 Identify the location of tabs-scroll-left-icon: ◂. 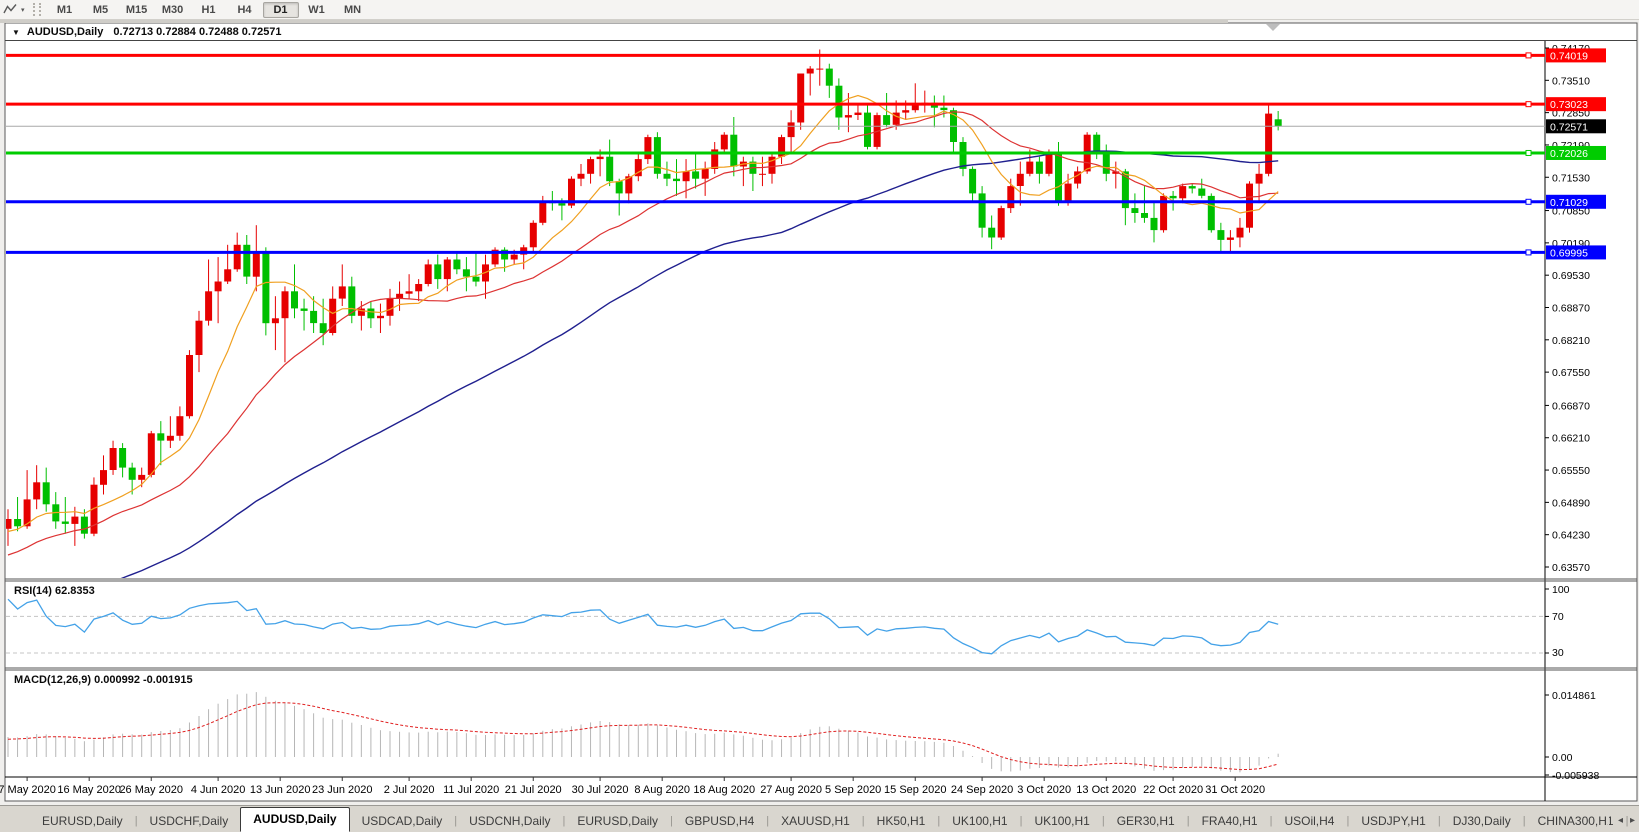
(1620, 820).